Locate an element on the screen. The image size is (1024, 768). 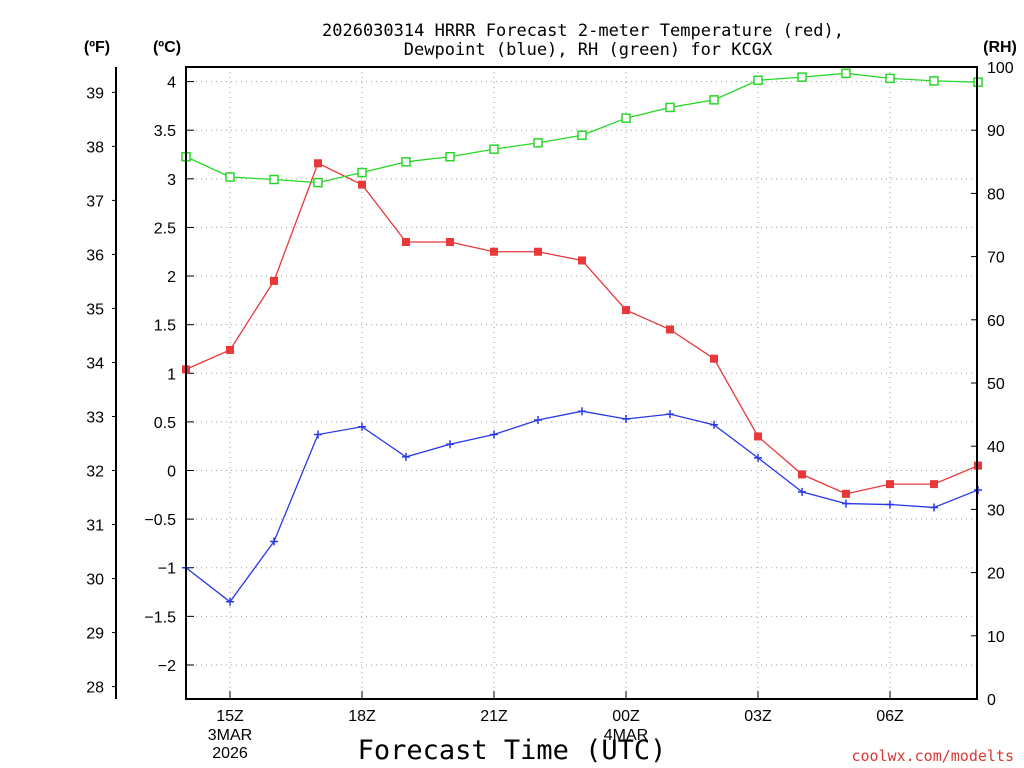
rh-tick-label: 30 is located at coordinates (996, 510).